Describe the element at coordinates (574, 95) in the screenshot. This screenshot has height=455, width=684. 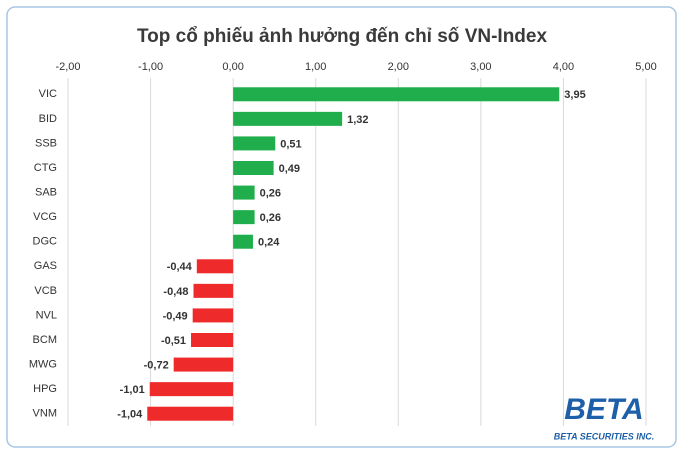
I see `data-label: 3,95` at that location.